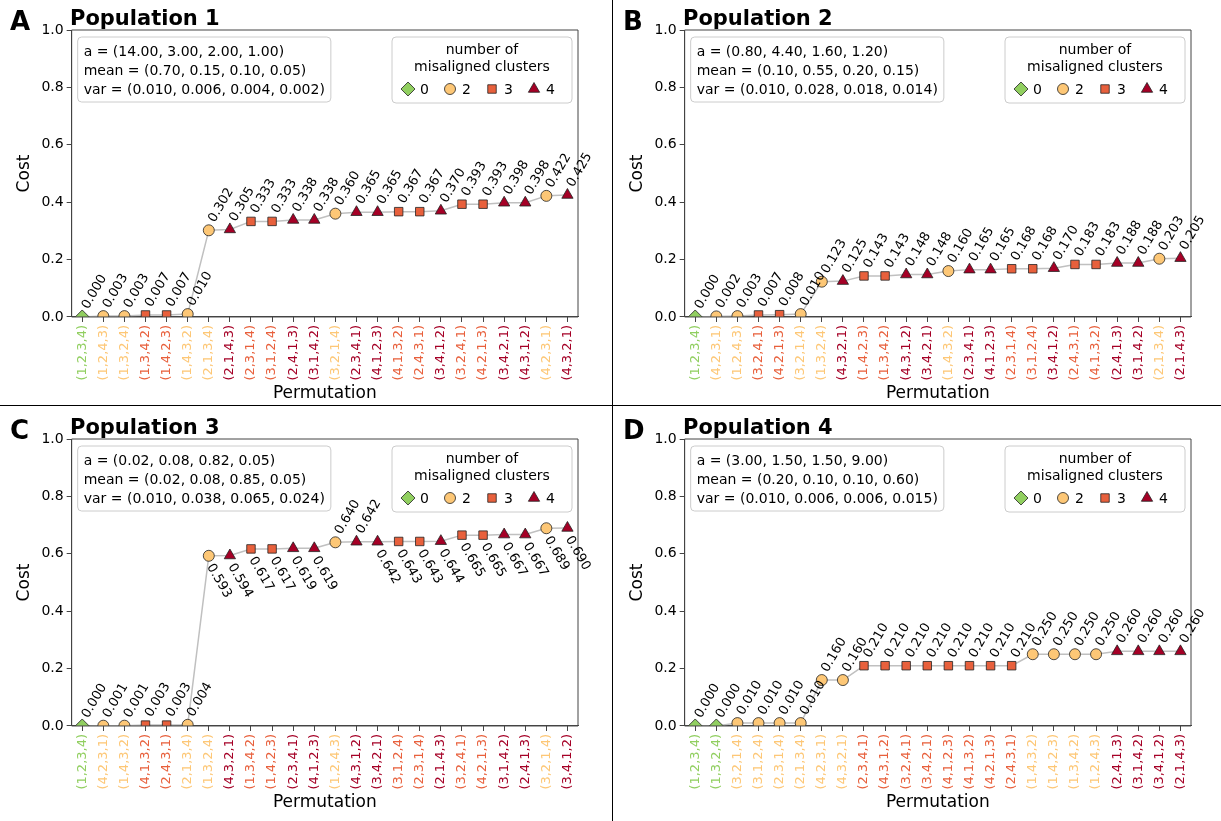  Describe the element at coordinates (195, 479) in the screenshot. I see `annotation: mean = (0.02, 0.08, 0.85, 0.05)` at that location.